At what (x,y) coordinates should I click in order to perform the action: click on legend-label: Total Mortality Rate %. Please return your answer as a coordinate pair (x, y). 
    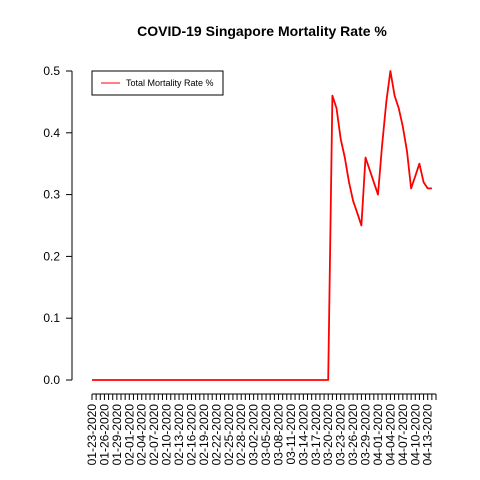
    Looking at the image, I should click on (170, 83).